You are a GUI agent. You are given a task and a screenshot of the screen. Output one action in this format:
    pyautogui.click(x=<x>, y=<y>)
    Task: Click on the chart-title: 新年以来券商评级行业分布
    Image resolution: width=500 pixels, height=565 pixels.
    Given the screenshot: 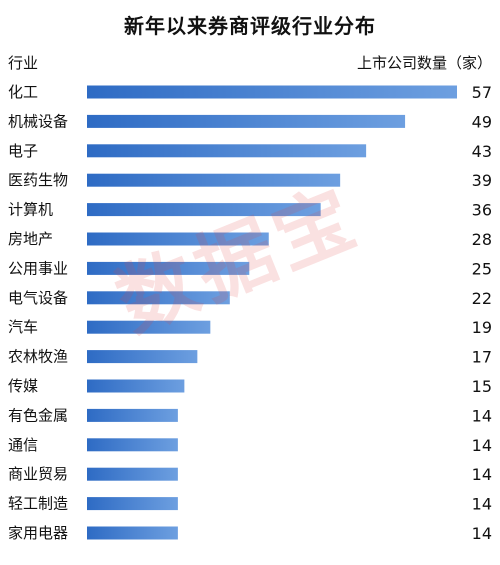 What is the action you would take?
    pyautogui.click(x=250, y=26)
    